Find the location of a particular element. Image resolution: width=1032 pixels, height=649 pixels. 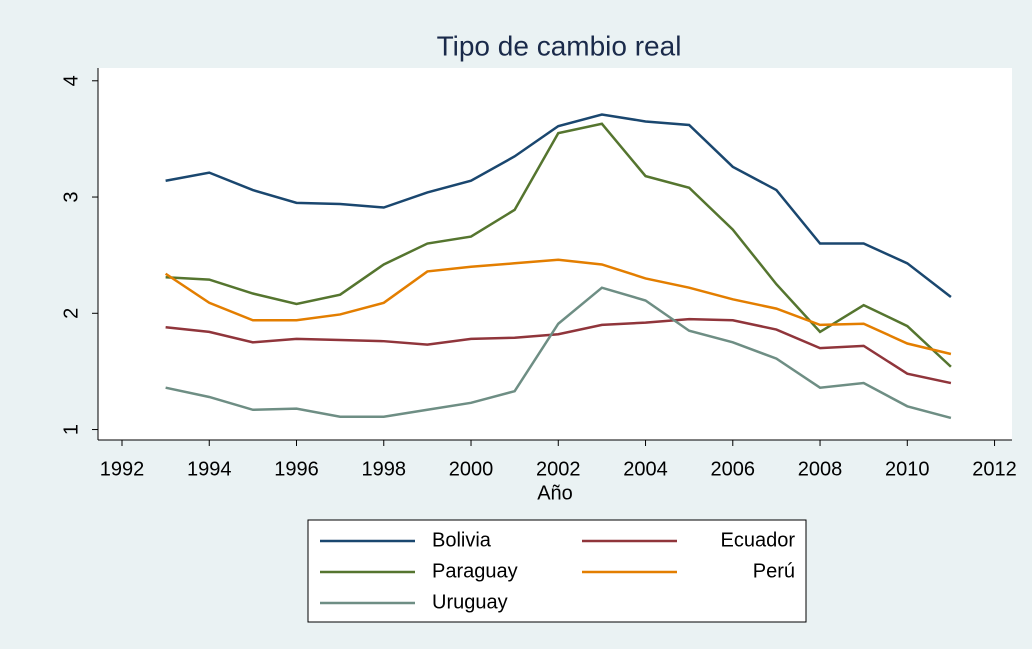

y-tick-label: 4 is located at coordinates (71, 80).